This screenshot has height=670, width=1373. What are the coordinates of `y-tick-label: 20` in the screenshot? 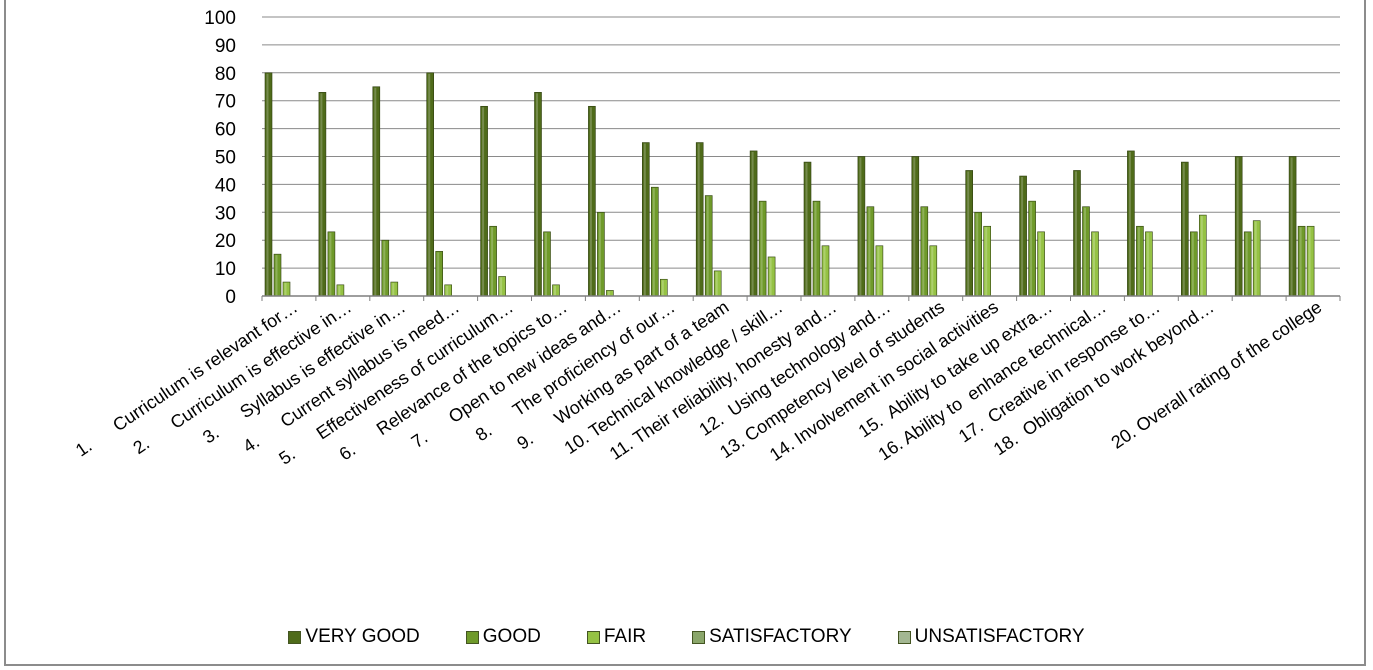 It's located at (225, 241).